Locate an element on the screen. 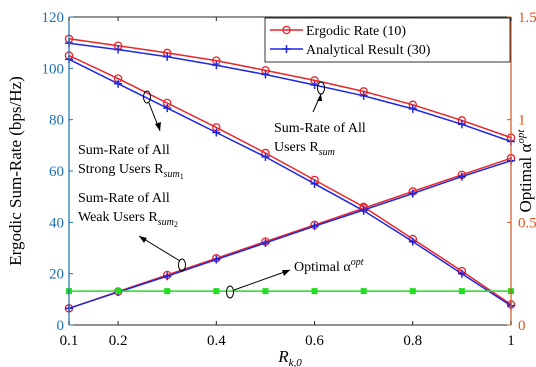  annotation-weak-line1: Sum-Rate of All is located at coordinates (124, 198).